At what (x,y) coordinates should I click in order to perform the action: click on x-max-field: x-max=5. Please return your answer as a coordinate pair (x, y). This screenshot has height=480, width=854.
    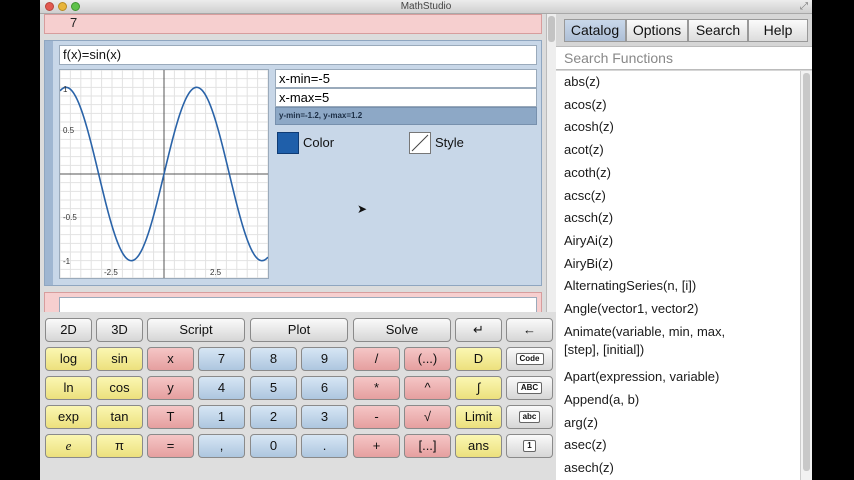
    Looking at the image, I should click on (406, 97).